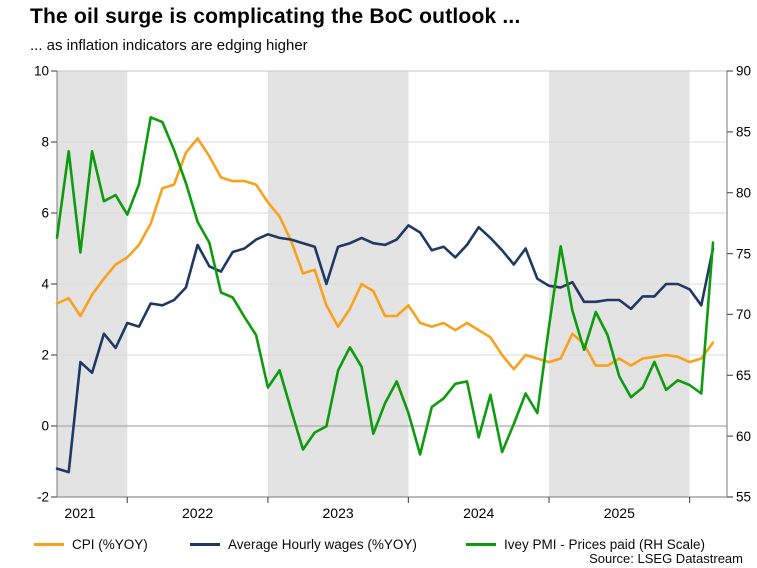 The width and height of the screenshot is (757, 568). Describe the element at coordinates (338, 513) in the screenshot. I see `year-axis-label: 2023` at that location.